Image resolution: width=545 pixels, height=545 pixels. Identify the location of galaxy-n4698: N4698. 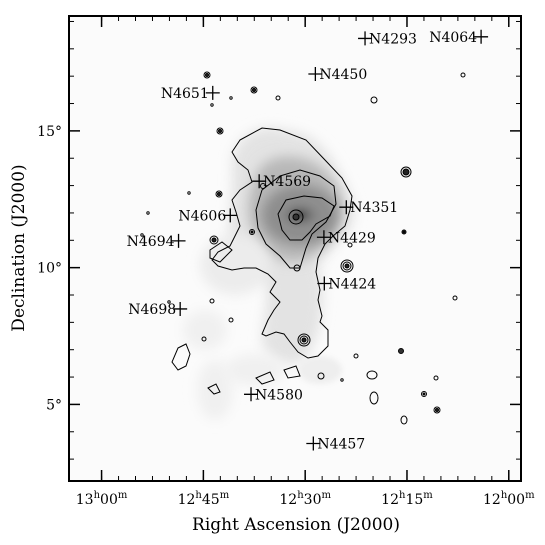
(158, 309).